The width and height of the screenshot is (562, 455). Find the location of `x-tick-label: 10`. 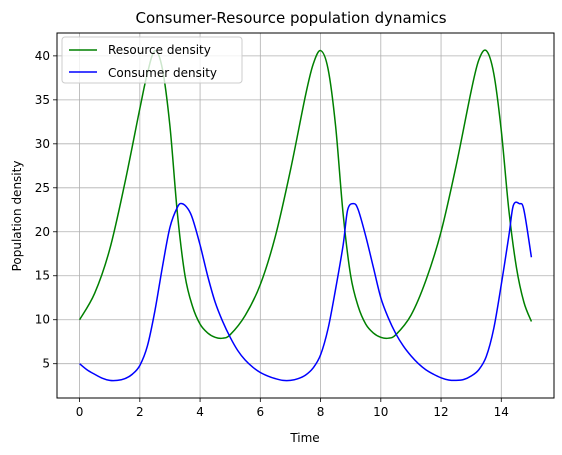

x-tick-label: 10 is located at coordinates (380, 412).